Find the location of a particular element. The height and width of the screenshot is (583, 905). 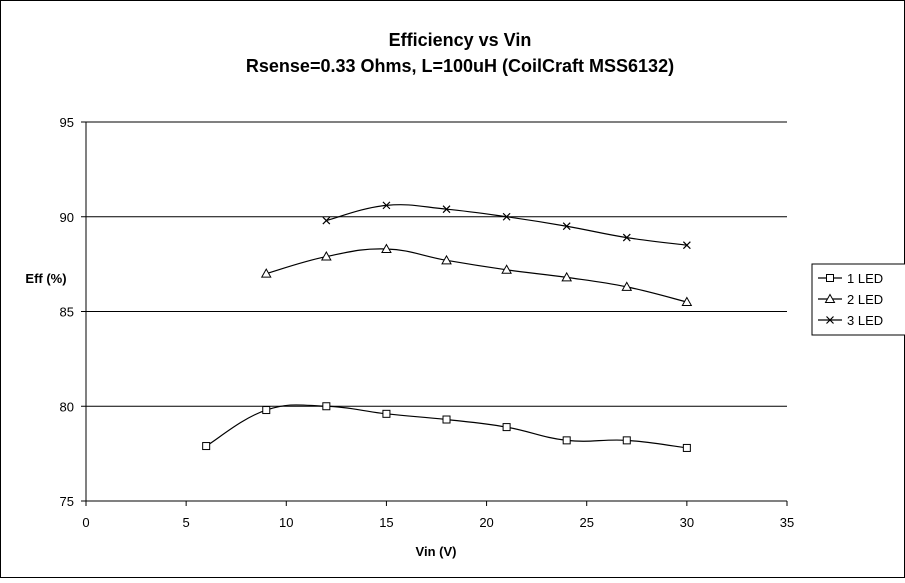

series-1-led is located at coordinates (446, 427).